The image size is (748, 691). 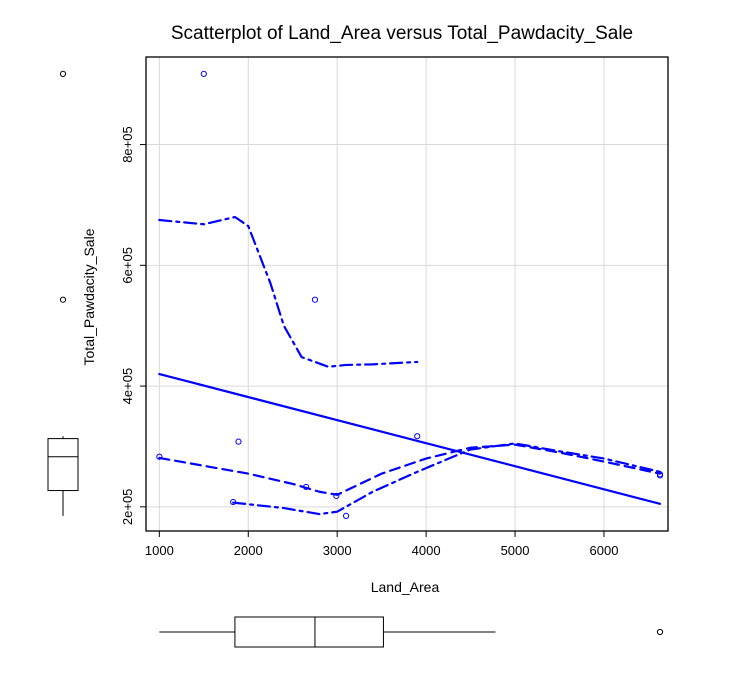 What do you see at coordinates (515, 550) in the screenshot?
I see `x-tick-label: 5000` at bounding box center [515, 550].